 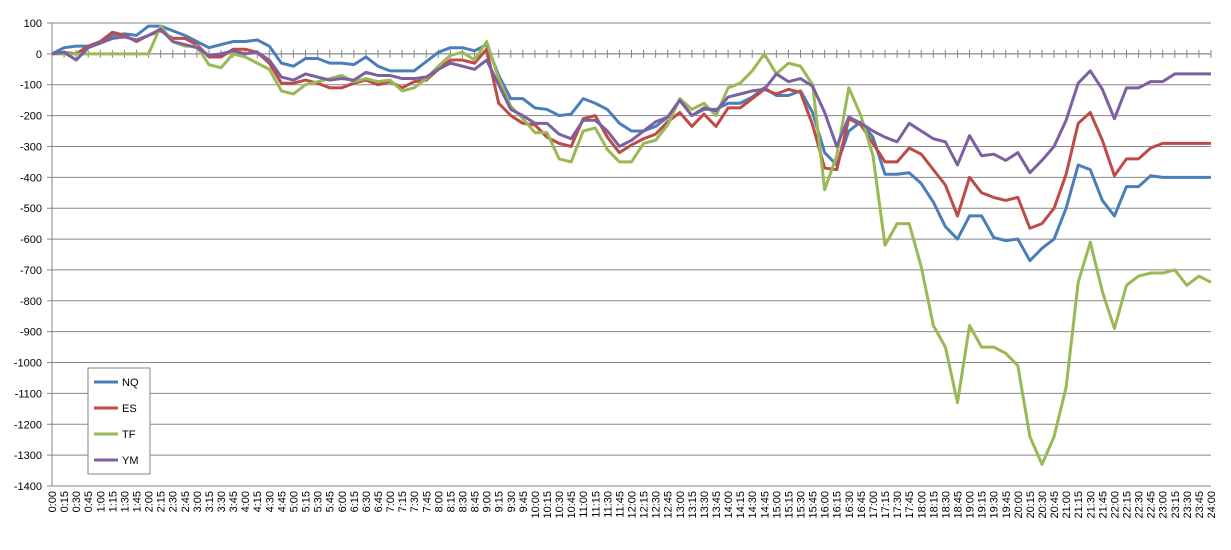 What do you see at coordinates (119, 421) in the screenshot?
I see `legend-box` at bounding box center [119, 421].